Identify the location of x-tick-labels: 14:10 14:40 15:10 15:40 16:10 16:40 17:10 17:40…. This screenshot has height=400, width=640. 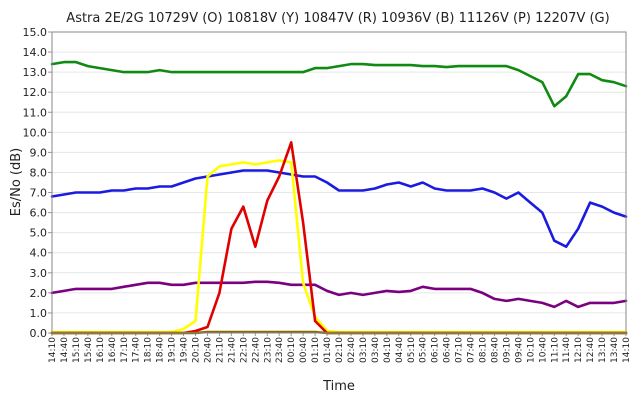
(340, 350).